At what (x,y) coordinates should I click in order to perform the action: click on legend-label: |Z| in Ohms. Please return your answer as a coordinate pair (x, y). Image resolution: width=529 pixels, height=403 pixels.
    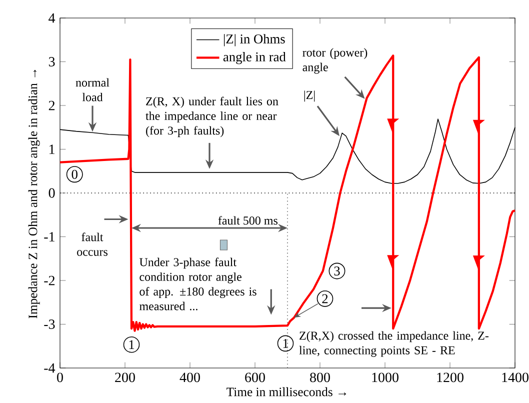
    Looking at the image, I should click on (254, 40).